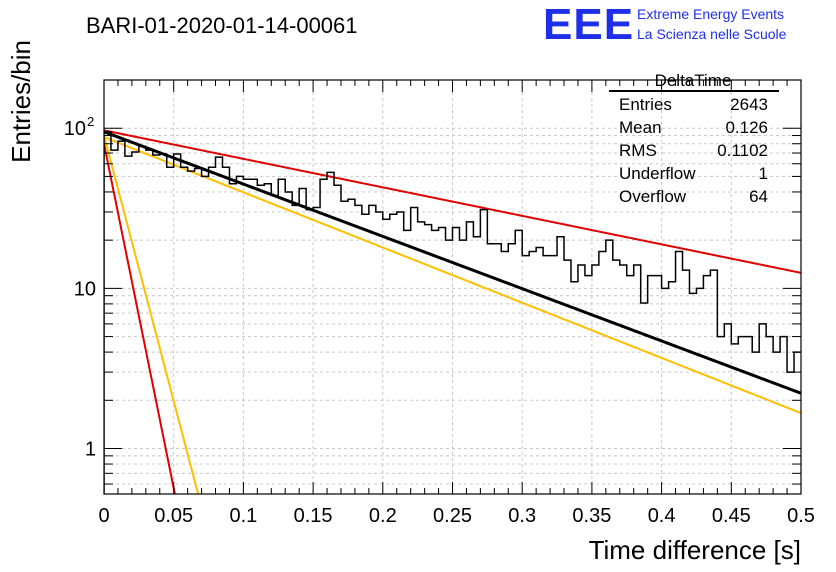 The height and width of the screenshot is (572, 836). Describe the element at coordinates (657, 173) in the screenshot. I see `stats-label: Underflow` at that location.